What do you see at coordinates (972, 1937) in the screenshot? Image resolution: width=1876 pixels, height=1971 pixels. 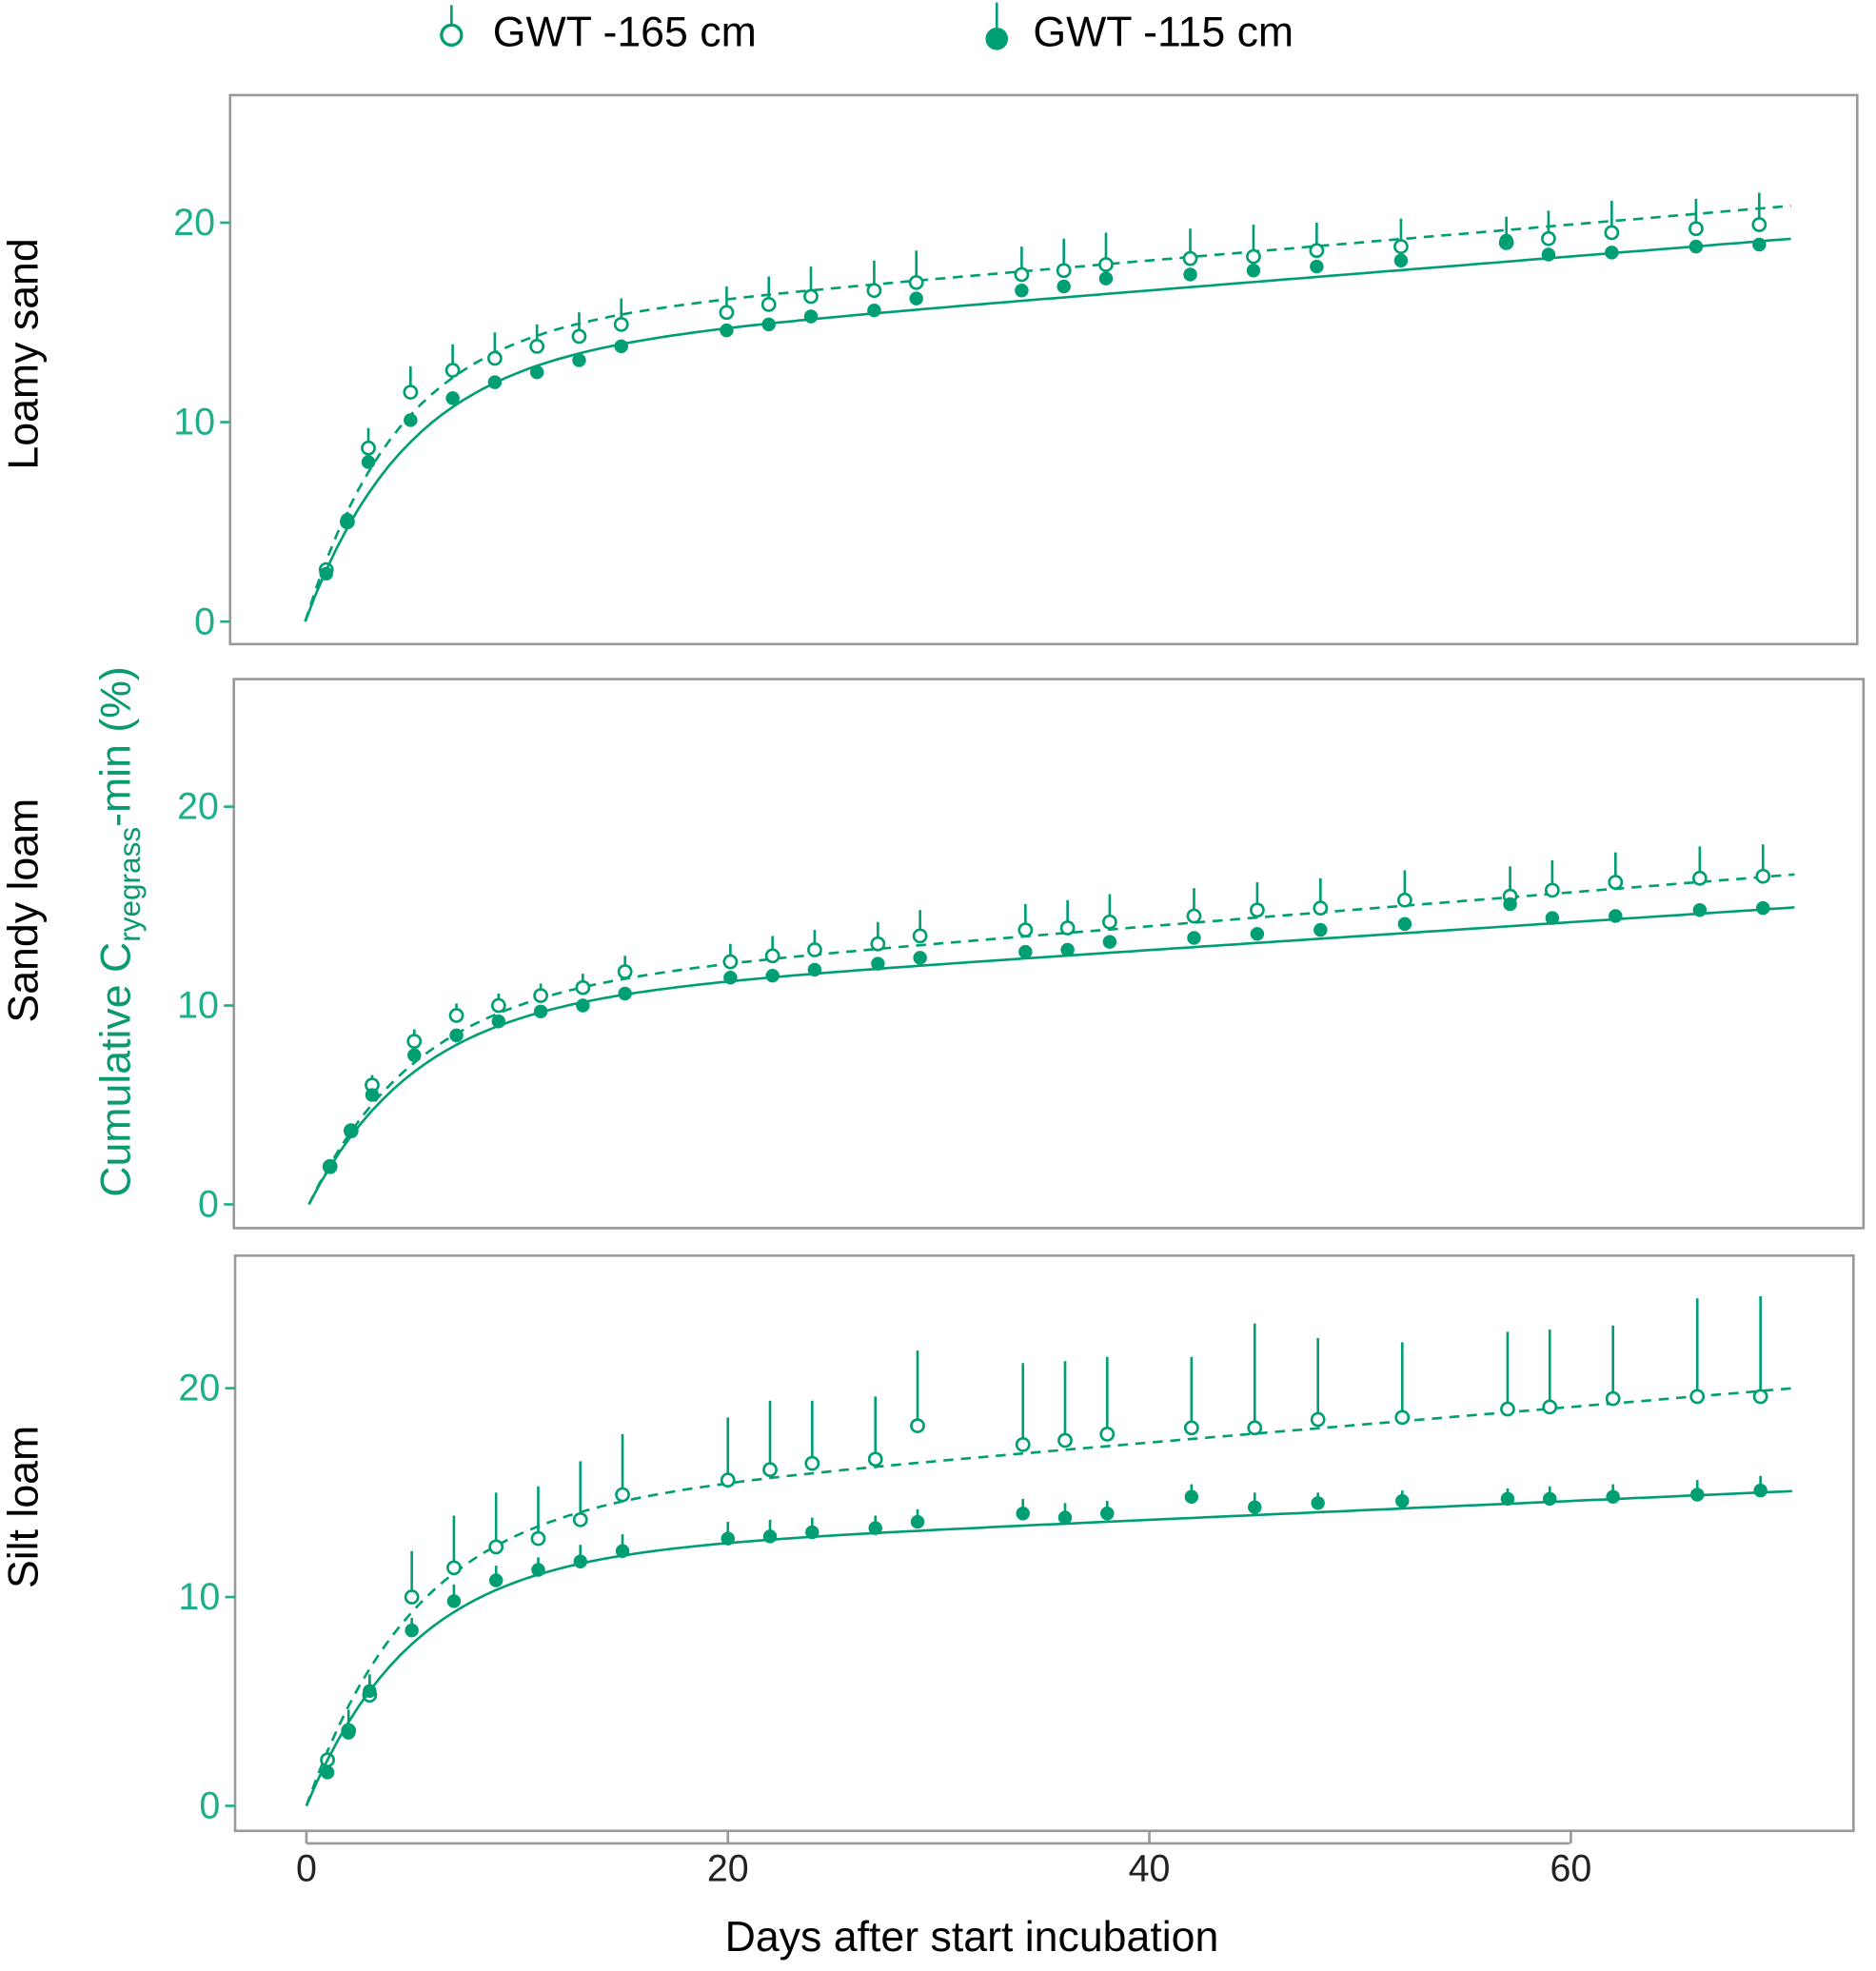 I see `x-axis-title: Days after start incubation` at bounding box center [972, 1937].